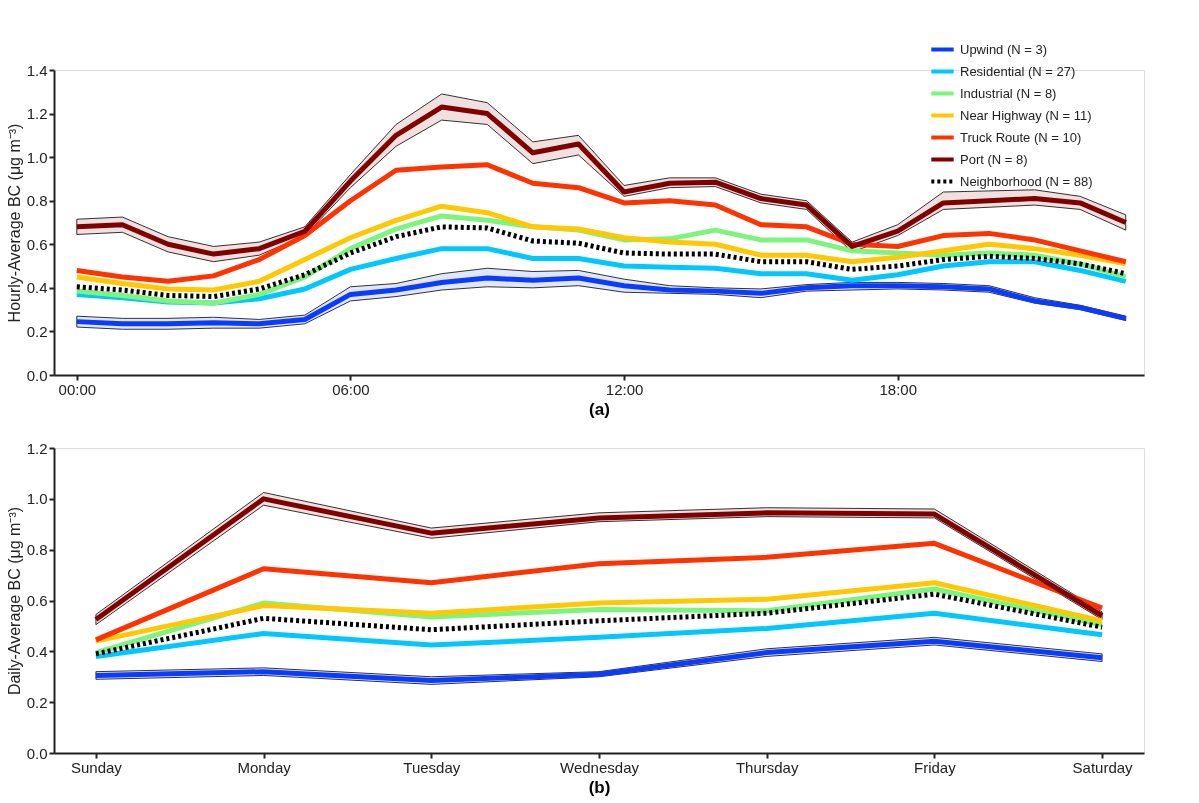 Image resolution: width=1199 pixels, height=803 pixels. What do you see at coordinates (264, 767) in the screenshot?
I see `x-tick-label: Monday` at bounding box center [264, 767].